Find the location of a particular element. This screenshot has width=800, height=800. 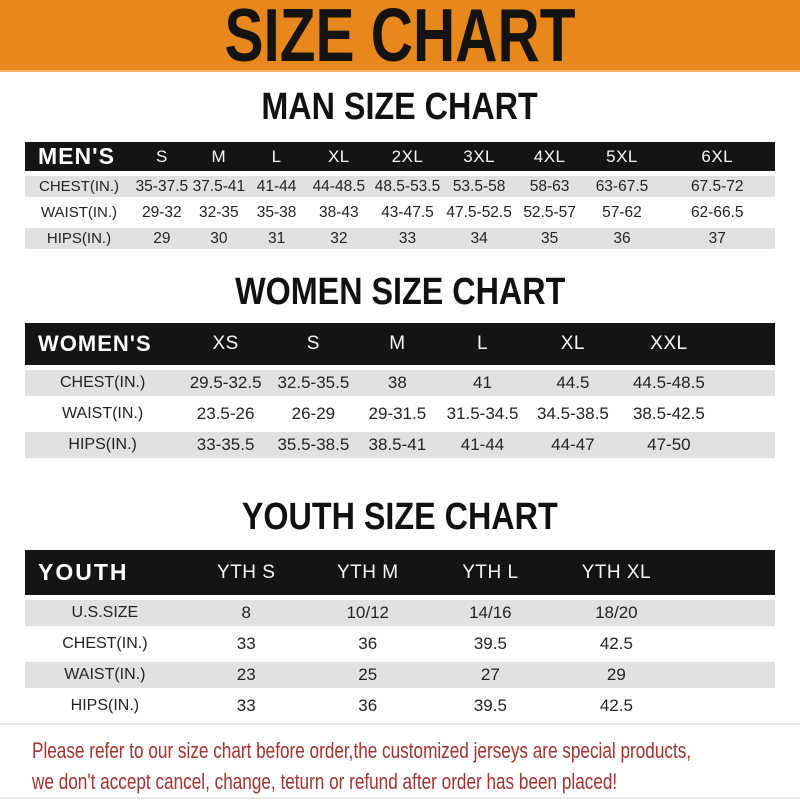

size-cell: 14/16 is located at coordinates (490, 612).